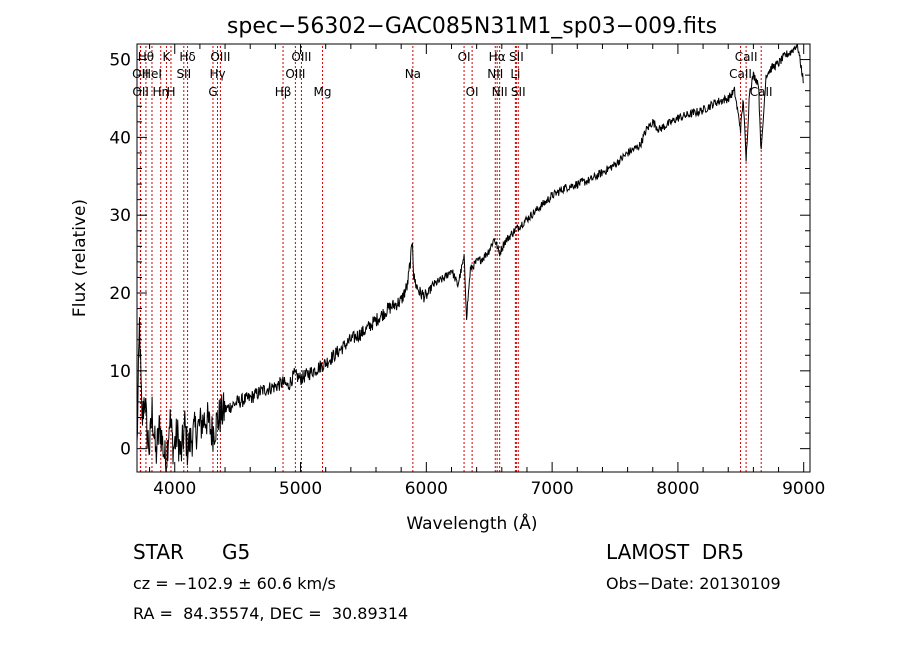 Image resolution: width=900 pixels, height=649 pixels. Describe the element at coordinates (803, 489) in the screenshot. I see `x-tick-label: 9000` at that location.